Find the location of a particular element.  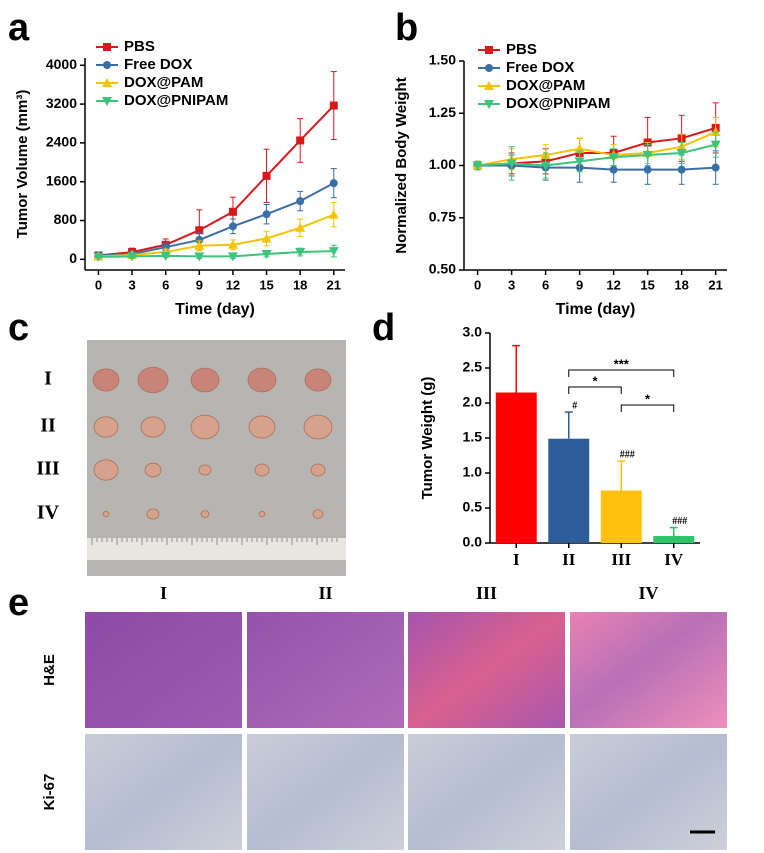

x-tick-label: IV is located at coordinates (674, 559).